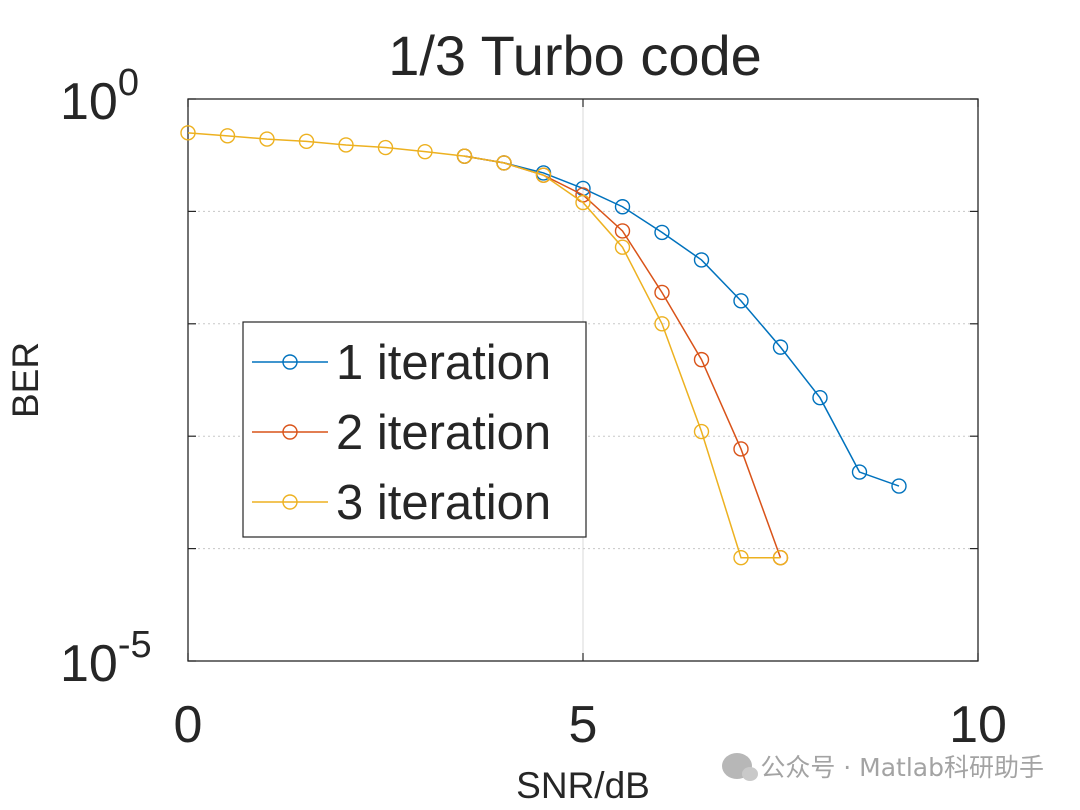 The height and width of the screenshot is (810, 1080). I want to click on y-tick-label: 10⁰, so click(99, 96).